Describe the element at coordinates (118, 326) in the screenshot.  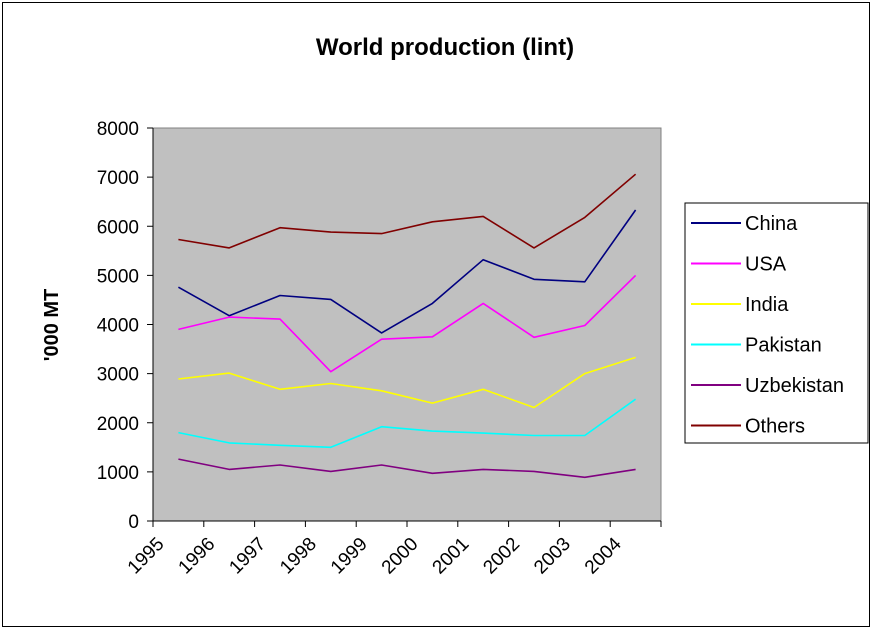
I see `y-tick-label: 4000` at that location.